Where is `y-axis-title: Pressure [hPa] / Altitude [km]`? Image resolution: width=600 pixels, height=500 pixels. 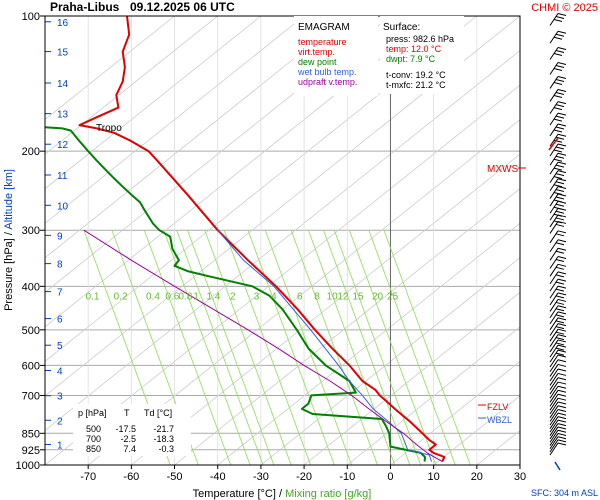 y-axis-title: Pressure [hPa] / Altitude [km] is located at coordinates (9, 240).